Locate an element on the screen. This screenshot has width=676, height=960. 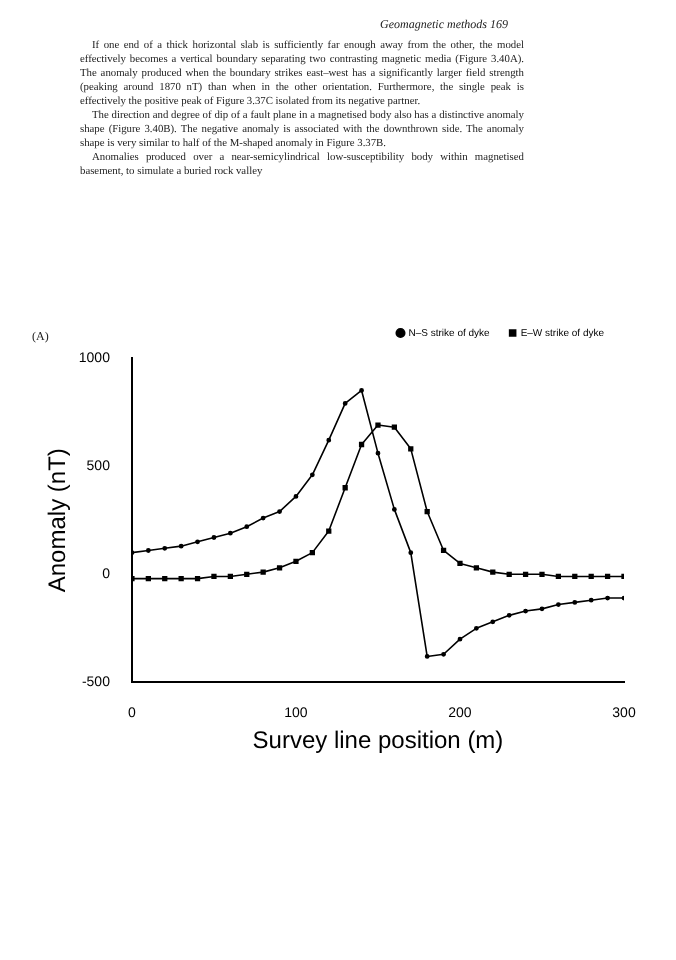
y-axis-title: Anomaly (nT) is located at coordinates (57, 520).